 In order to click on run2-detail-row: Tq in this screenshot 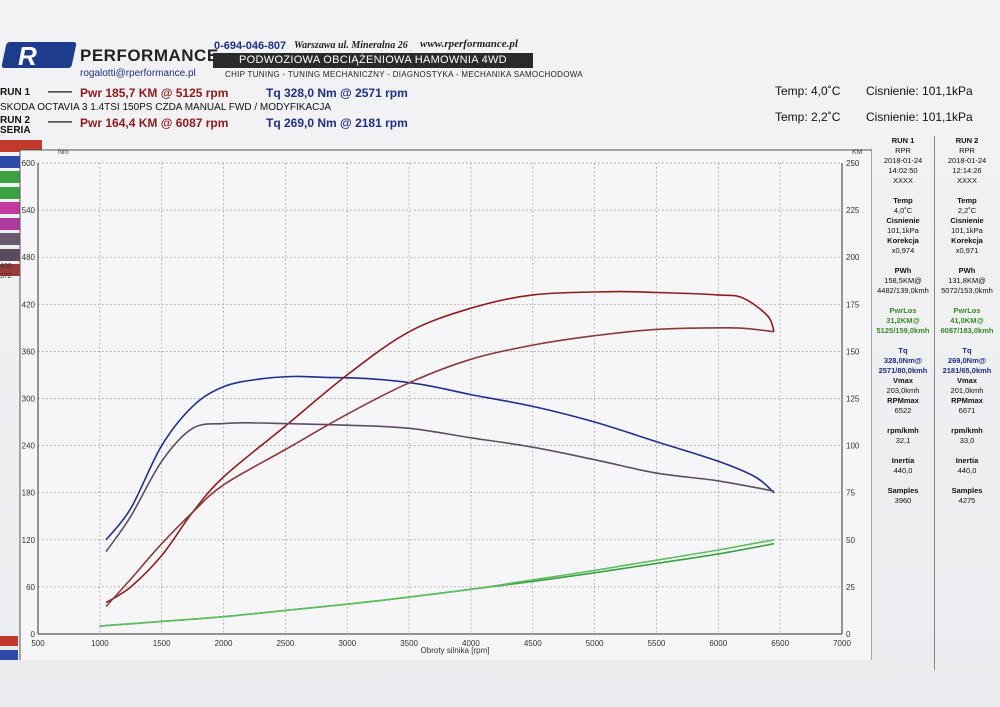, I will do `click(967, 350)`.